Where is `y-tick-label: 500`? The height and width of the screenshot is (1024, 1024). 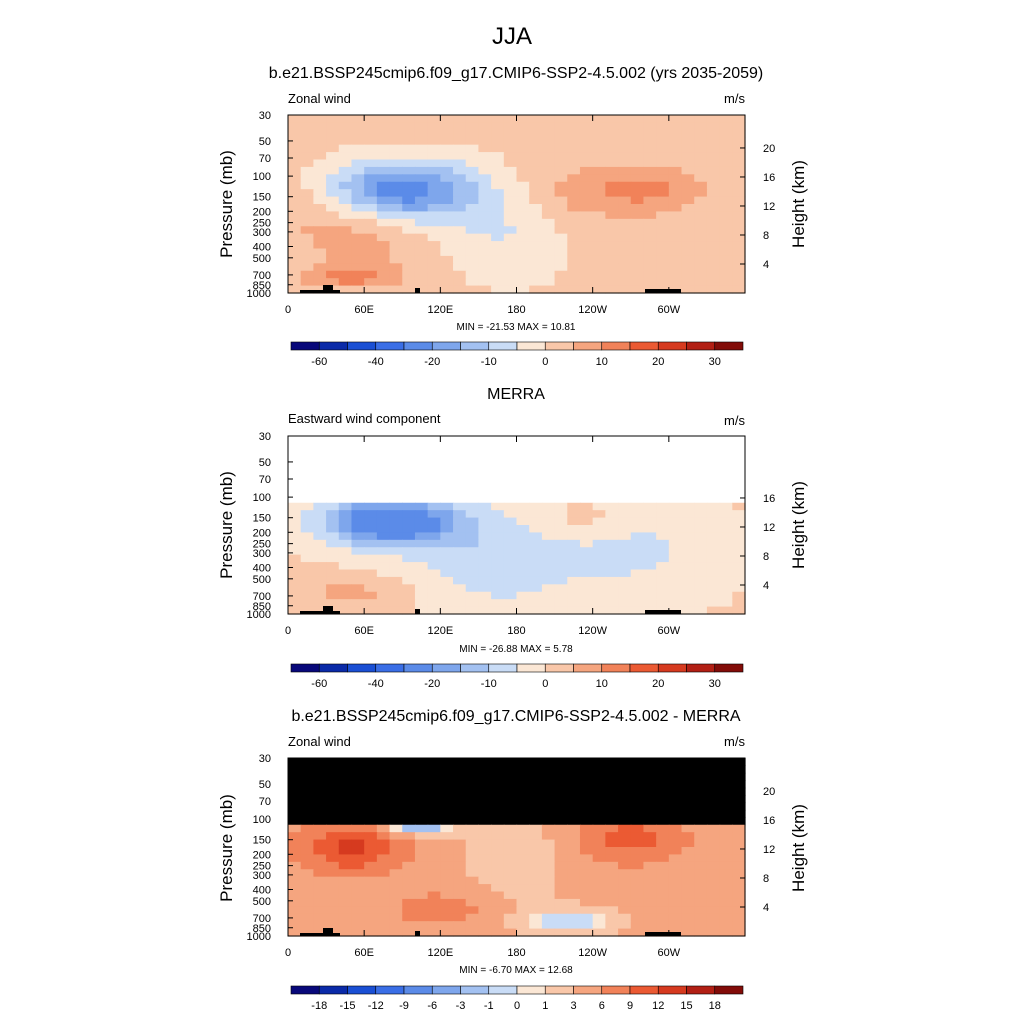
y-tick-label: 500 is located at coordinates (262, 580).